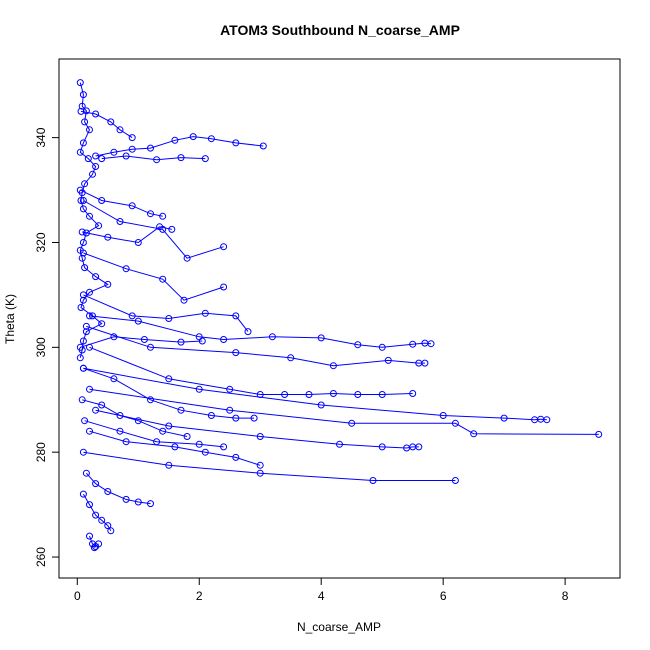  What do you see at coordinates (41, 557) in the screenshot?
I see `y-tick-label: 260` at bounding box center [41, 557].